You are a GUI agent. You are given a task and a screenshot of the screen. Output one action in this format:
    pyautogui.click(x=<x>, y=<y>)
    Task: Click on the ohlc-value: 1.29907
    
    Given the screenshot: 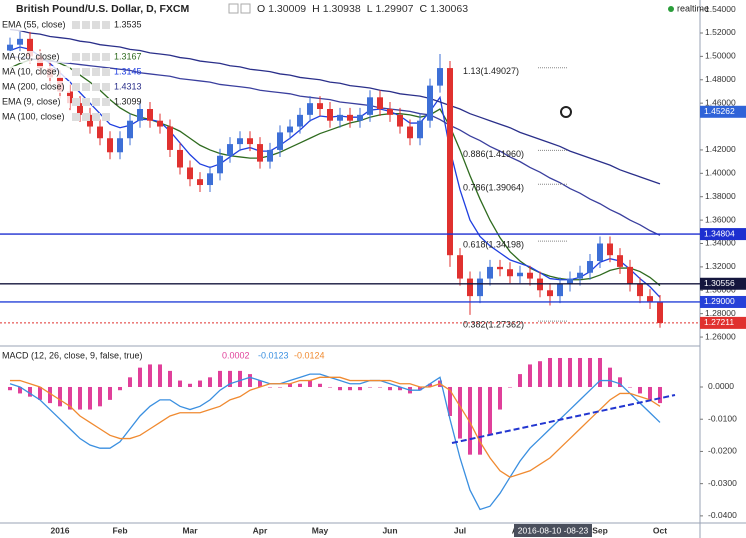 What is the action you would take?
    pyautogui.click(x=395, y=9)
    